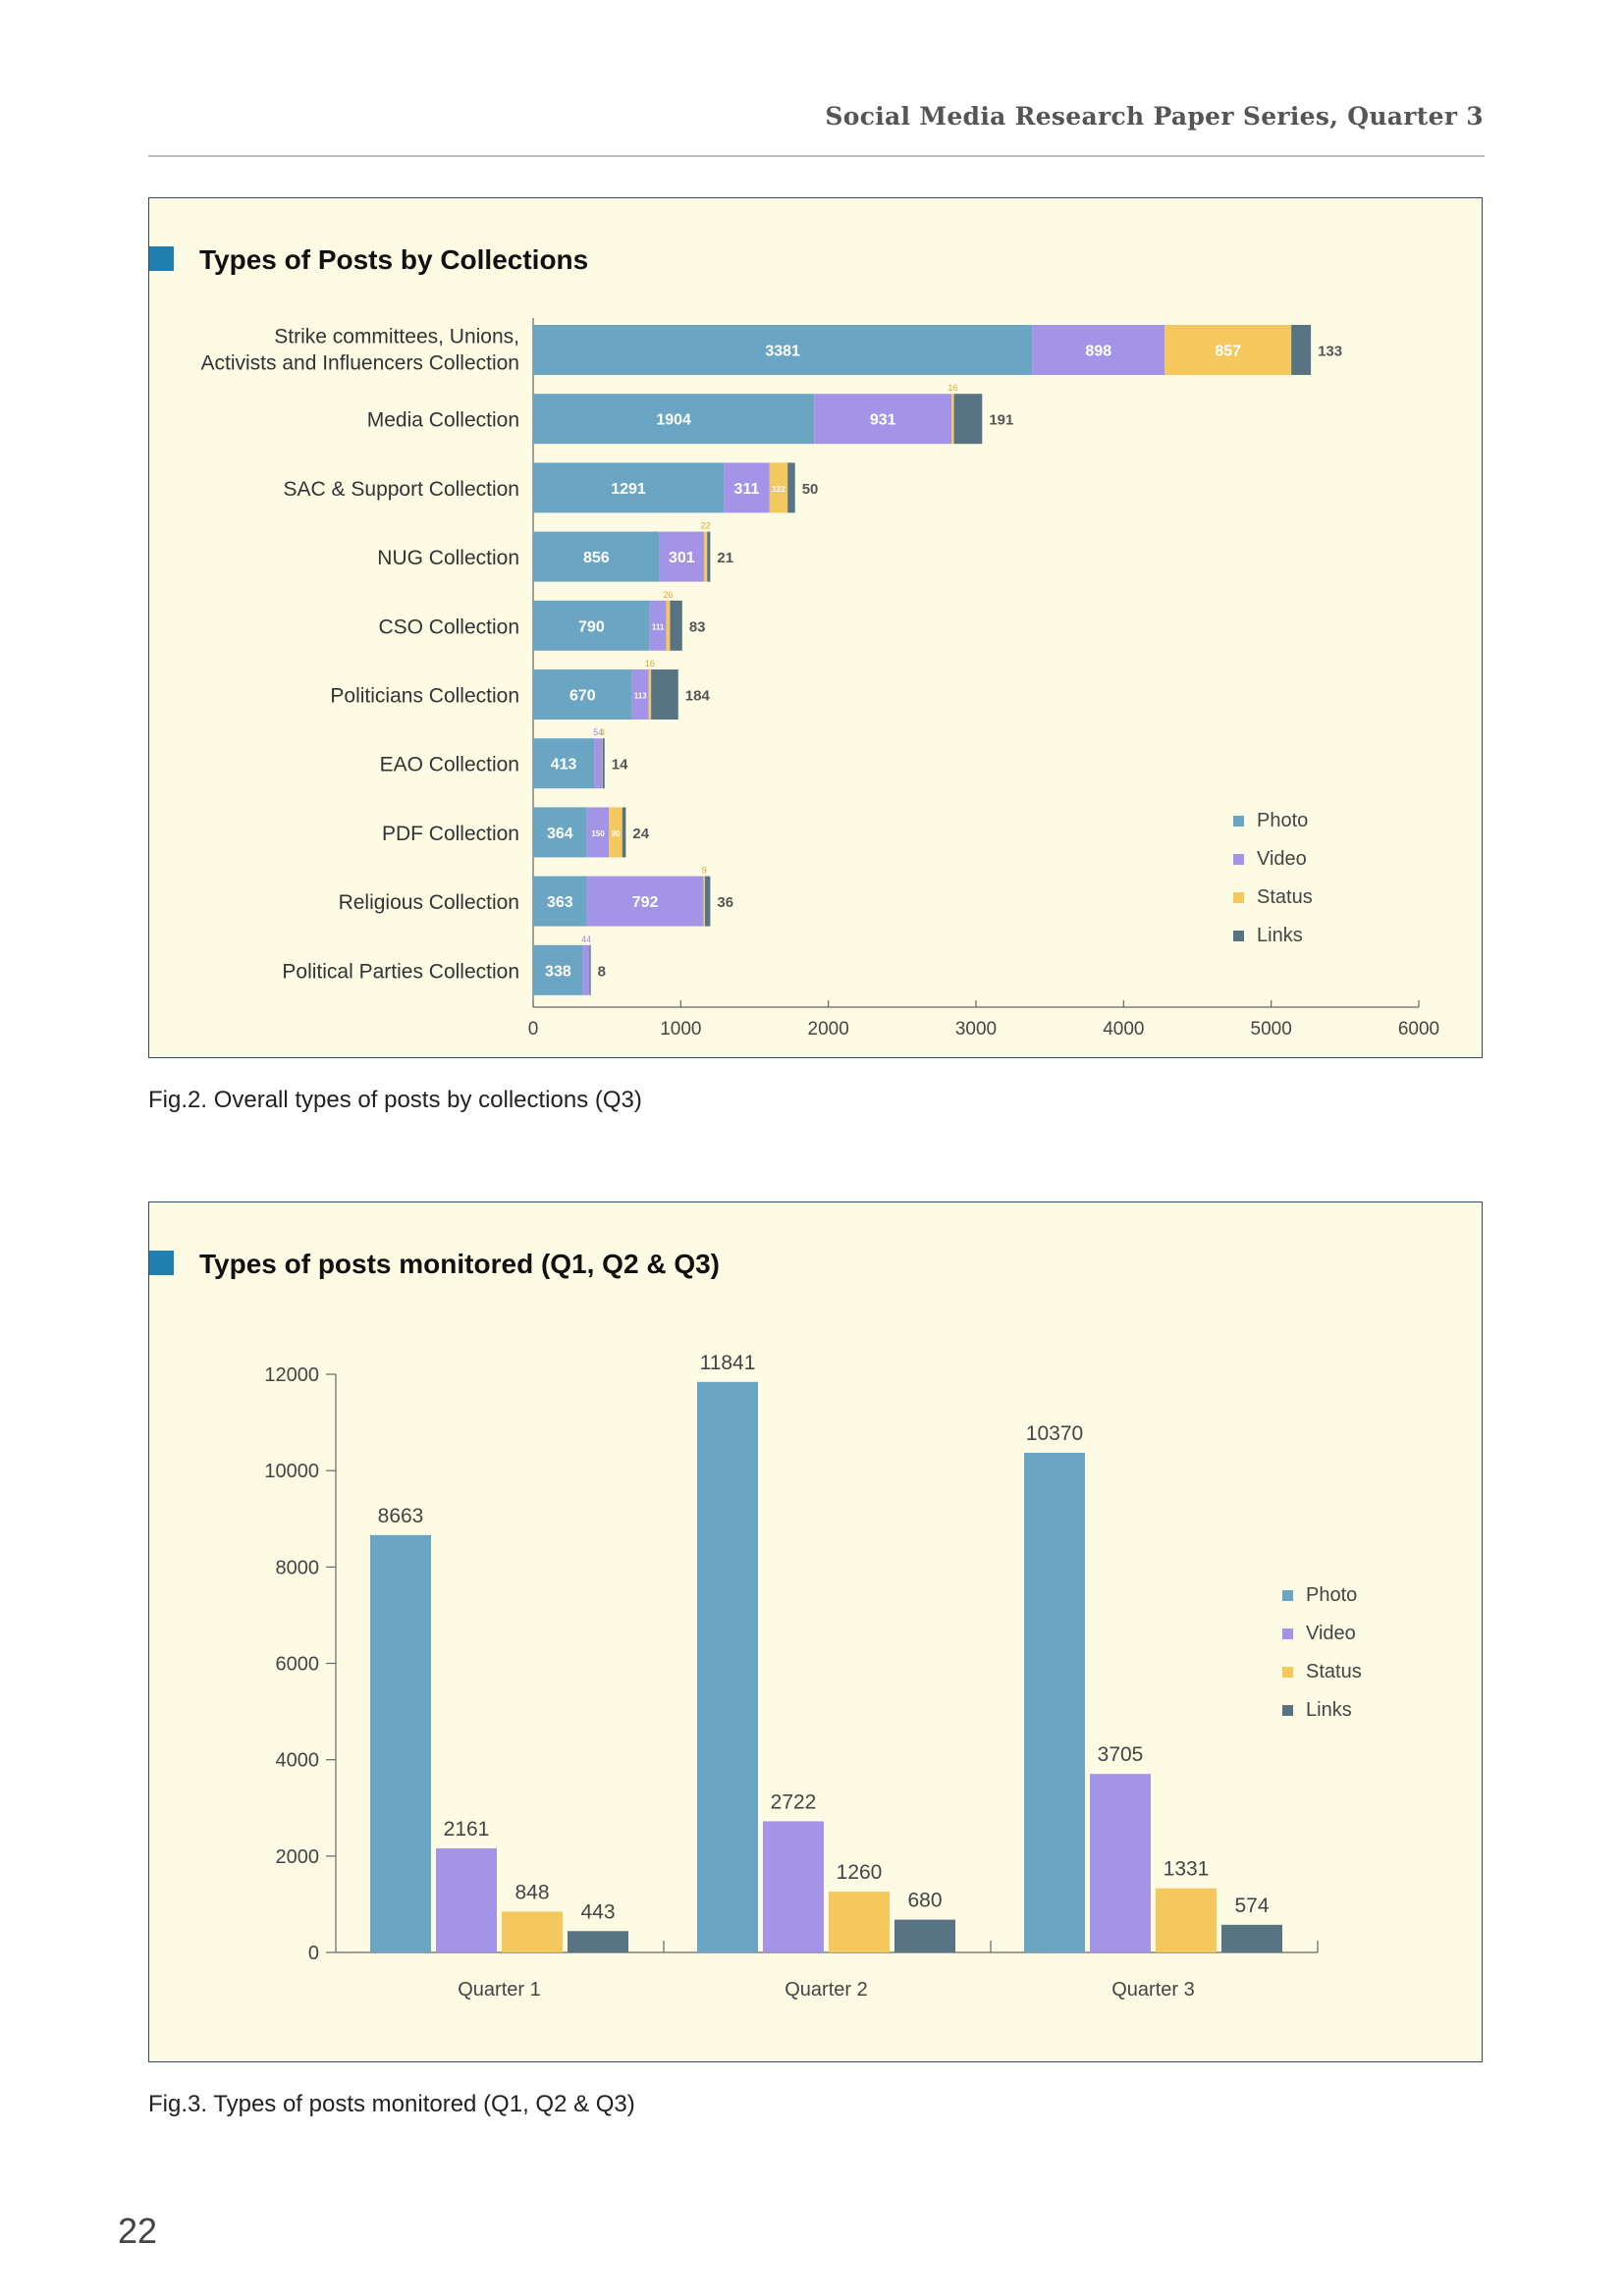 The width and height of the screenshot is (1624, 2296). Describe the element at coordinates (298, 1568) in the screenshot. I see `y-tick-label: 8000` at that location.